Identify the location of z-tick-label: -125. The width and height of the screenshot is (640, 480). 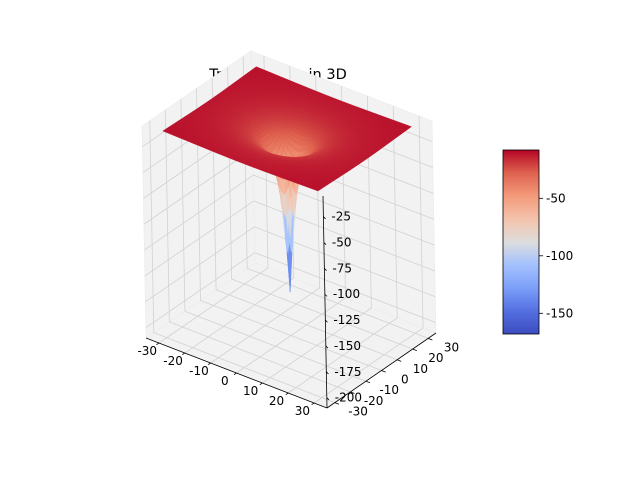
(346, 320).